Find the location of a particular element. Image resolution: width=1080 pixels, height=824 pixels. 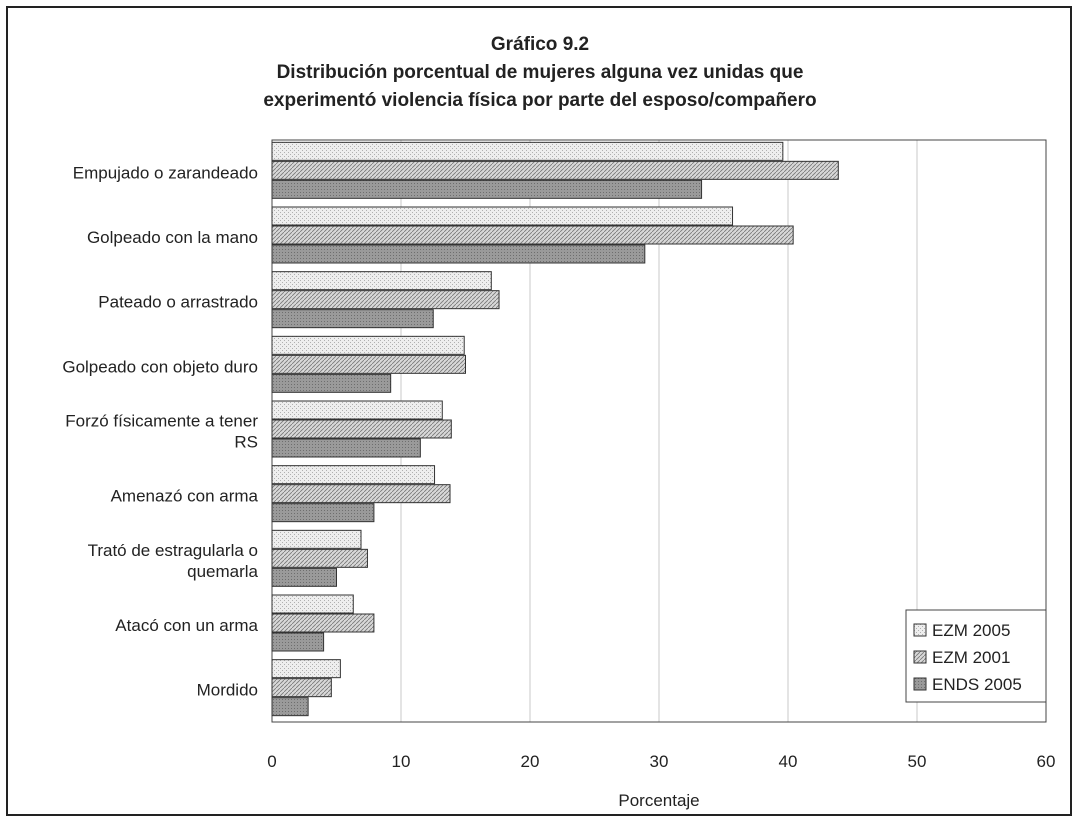

category-label: Empujado o zarandeado is located at coordinates (165, 172).